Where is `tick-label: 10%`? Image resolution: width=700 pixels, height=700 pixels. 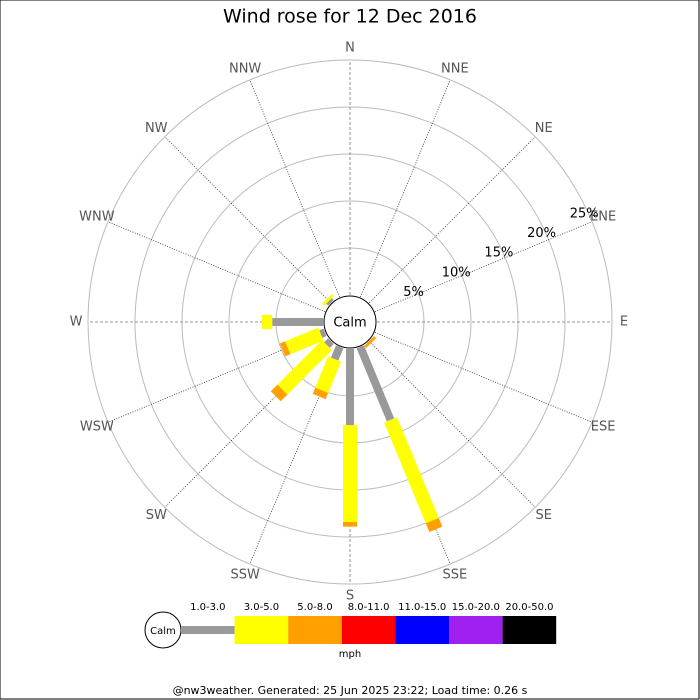 tick-label: 10% is located at coordinates (456, 272).